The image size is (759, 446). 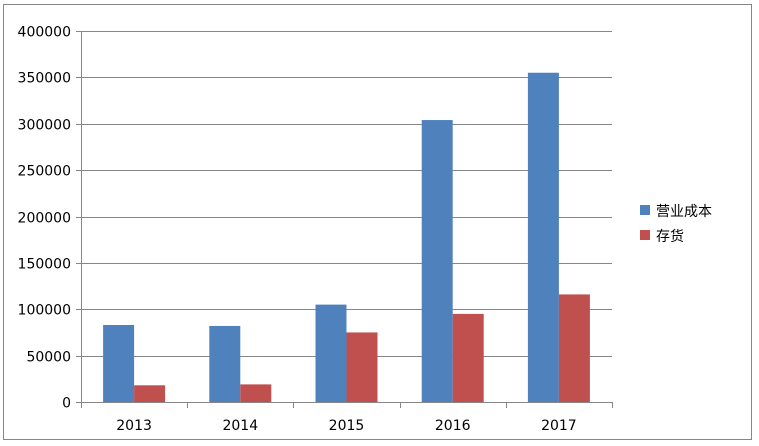 I want to click on x-tick-label: 2014, so click(x=240, y=426).